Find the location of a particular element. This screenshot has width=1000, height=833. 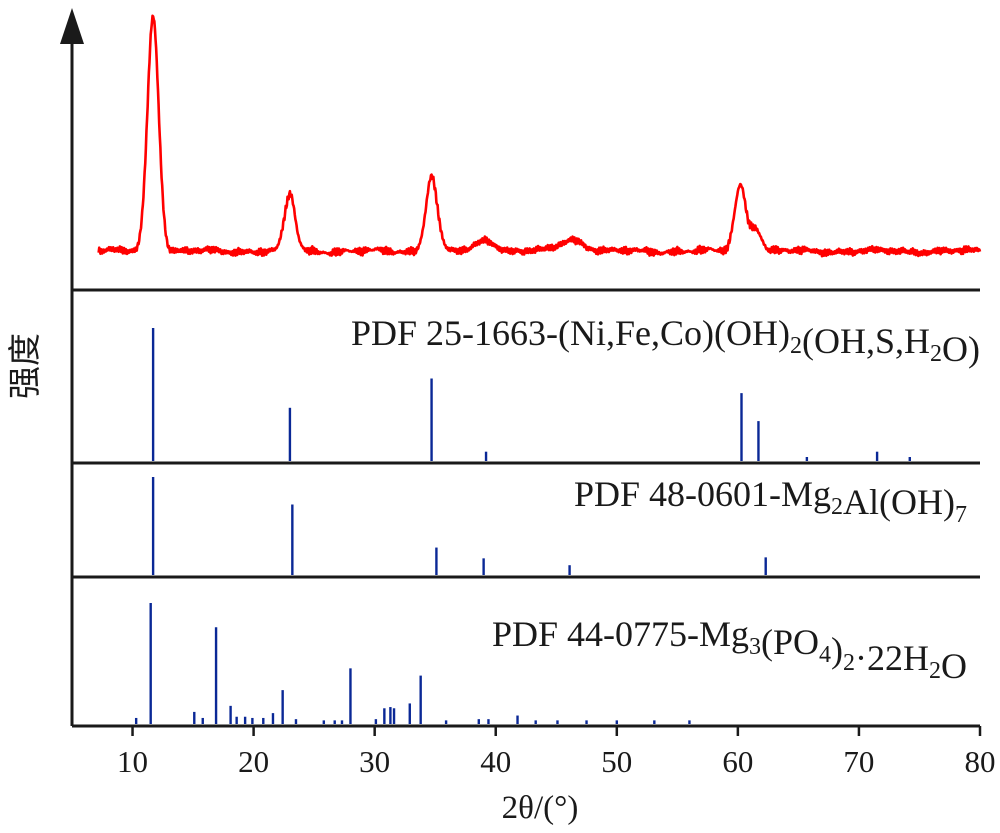

x-tick-label: 80 is located at coordinates (980, 761).